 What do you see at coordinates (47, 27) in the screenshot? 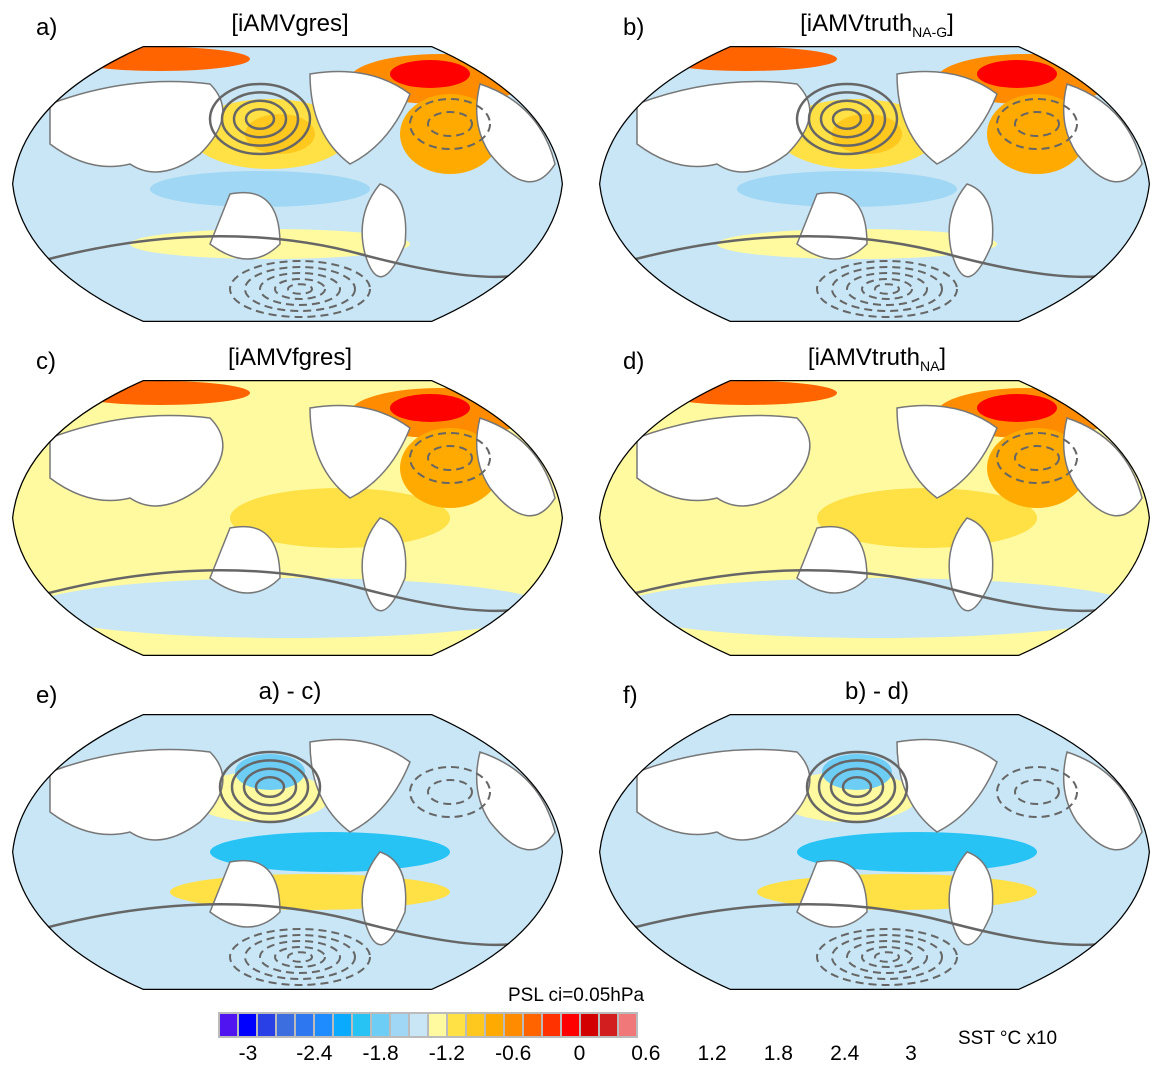
I see `panel-label: a)` at bounding box center [47, 27].